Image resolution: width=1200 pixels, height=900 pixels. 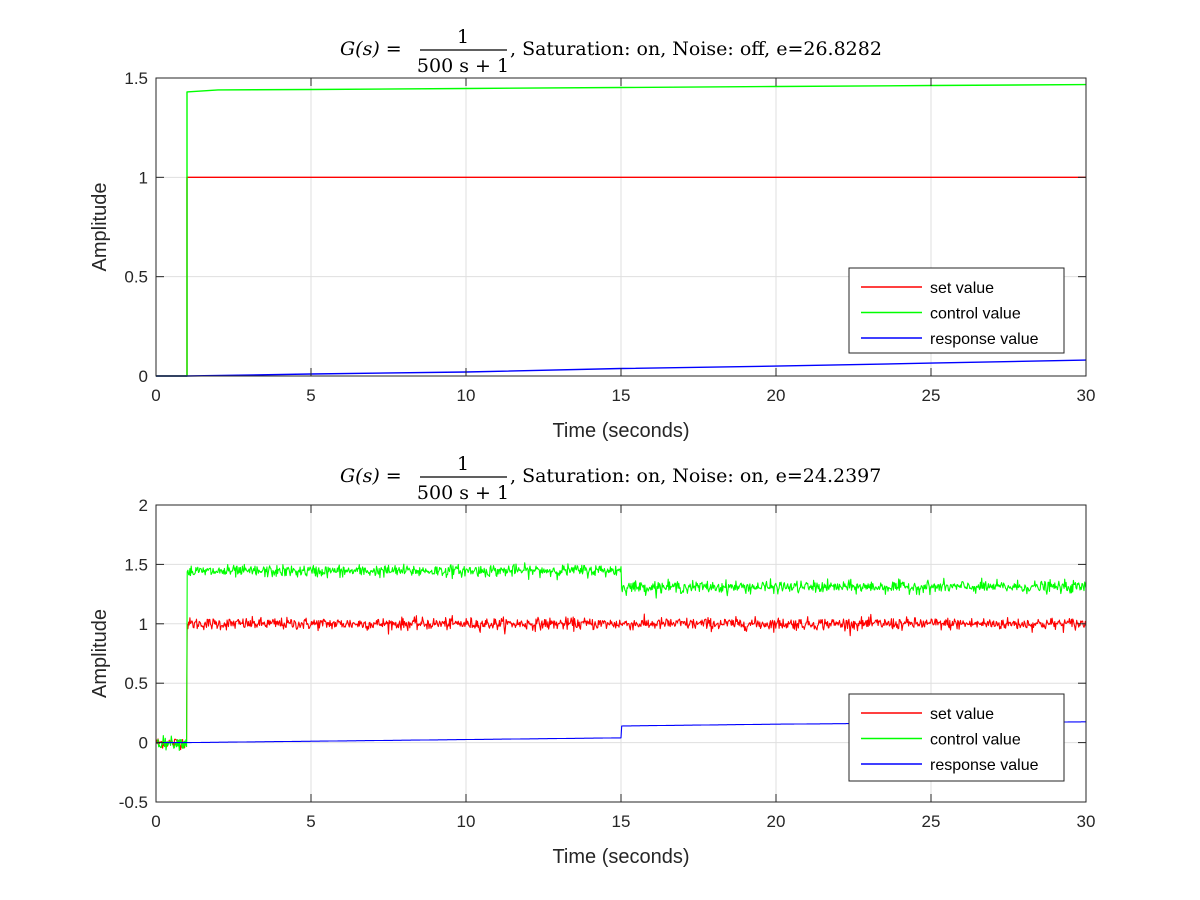 I want to click on title-suffix: , Saturation: on, Noise: off, e=26.8282, so click(x=696, y=49).